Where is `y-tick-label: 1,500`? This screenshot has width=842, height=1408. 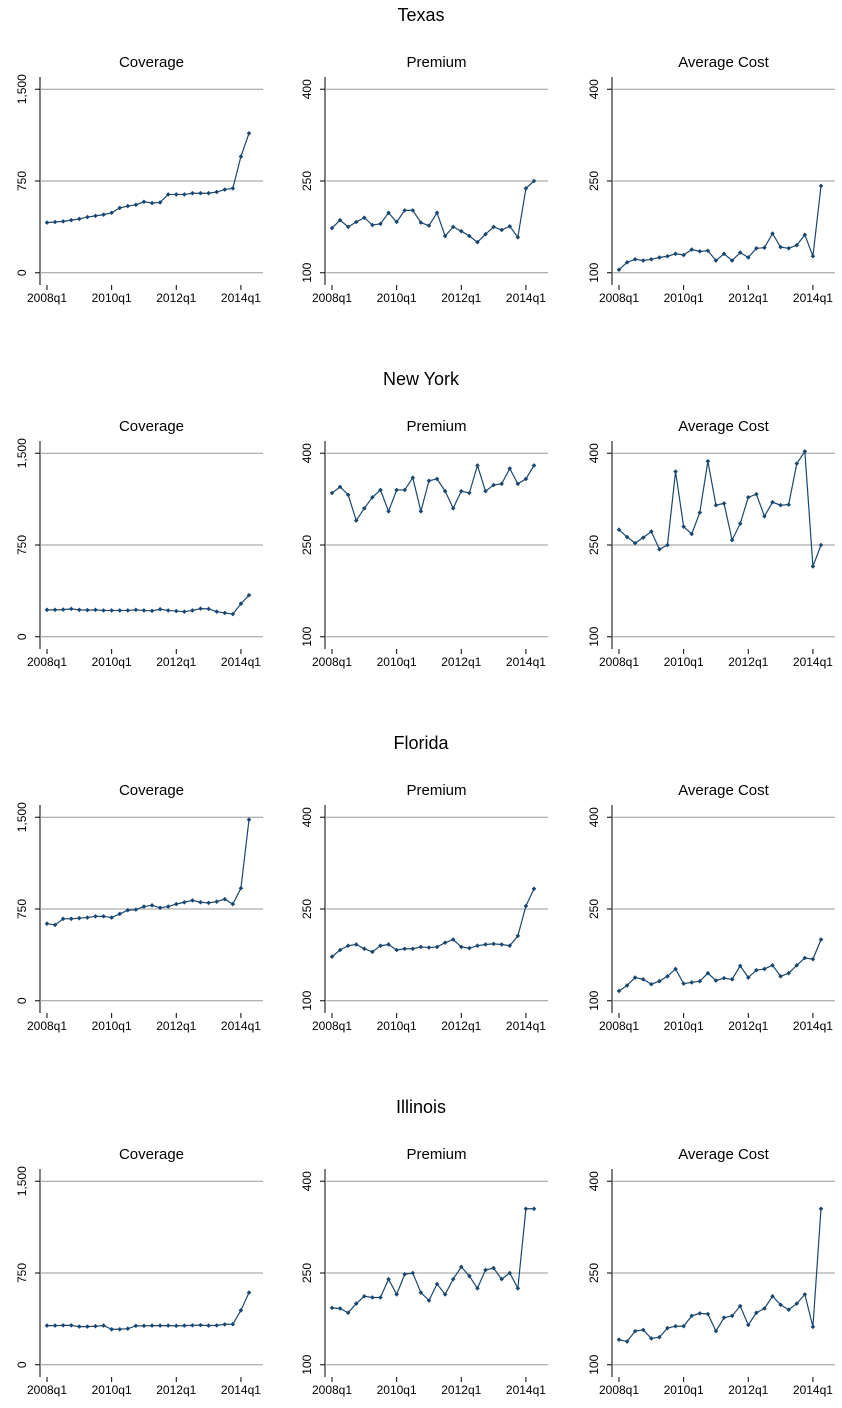 y-tick-label: 1,500 is located at coordinates (22, 453).